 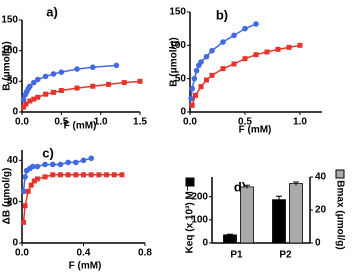 I want to click on x-tick-label: 1.0, so click(x=101, y=122).